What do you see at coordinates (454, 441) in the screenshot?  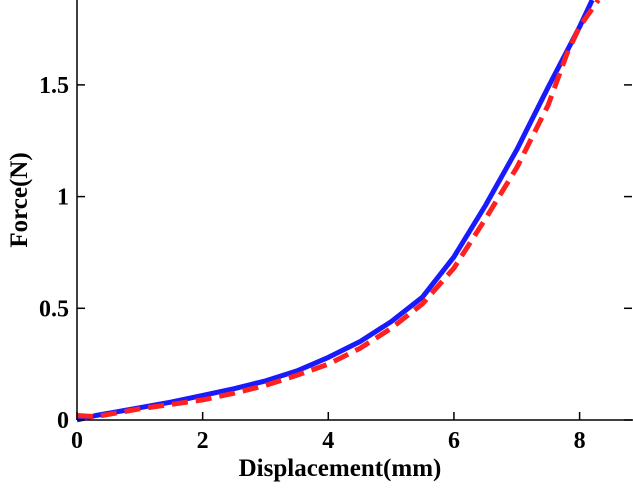 I see `x-tick-label: 6` at bounding box center [454, 441].